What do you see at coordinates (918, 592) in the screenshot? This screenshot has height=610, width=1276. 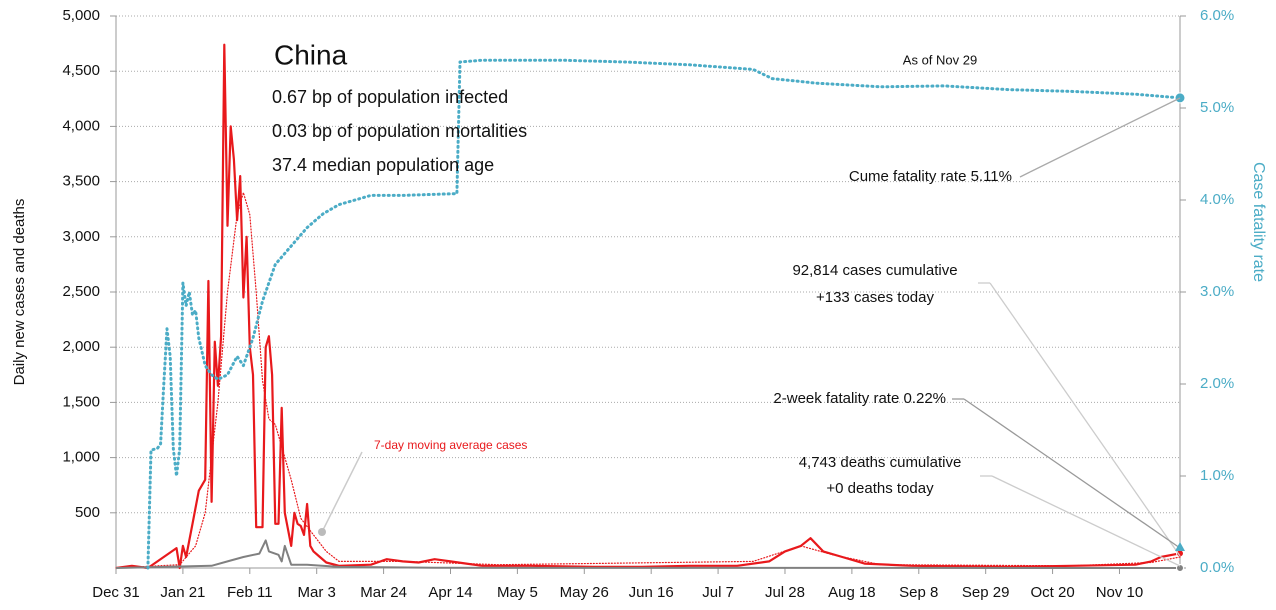 I see `x-tick-label: Sep 8` at bounding box center [918, 592].